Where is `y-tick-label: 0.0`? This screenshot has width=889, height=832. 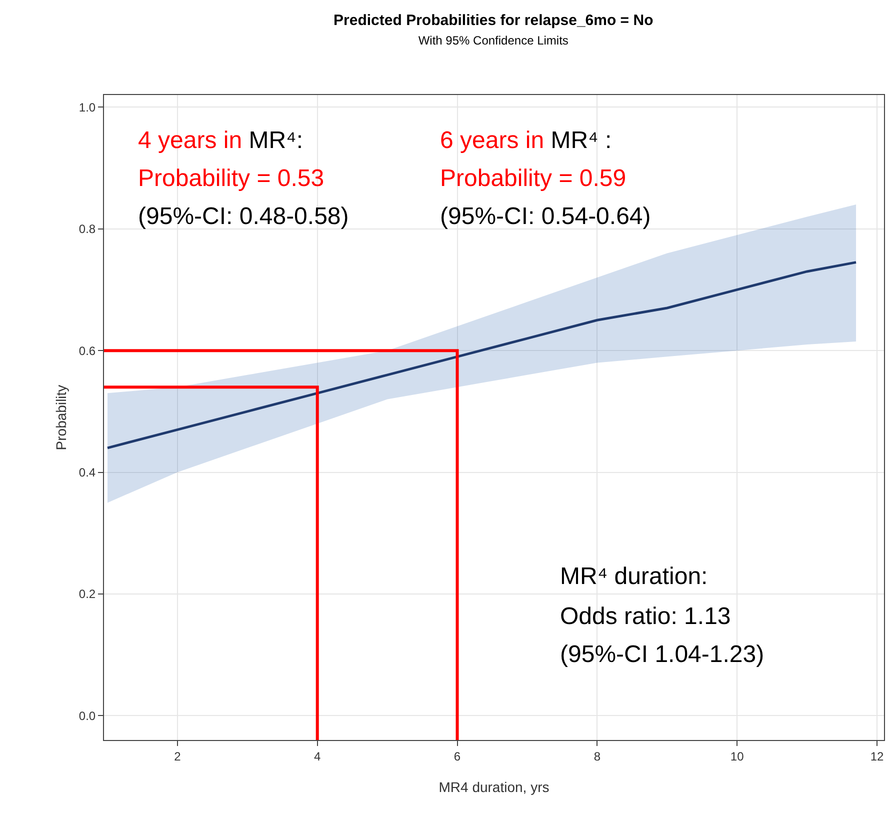 y-tick-label: 0.0 is located at coordinates (87, 715).